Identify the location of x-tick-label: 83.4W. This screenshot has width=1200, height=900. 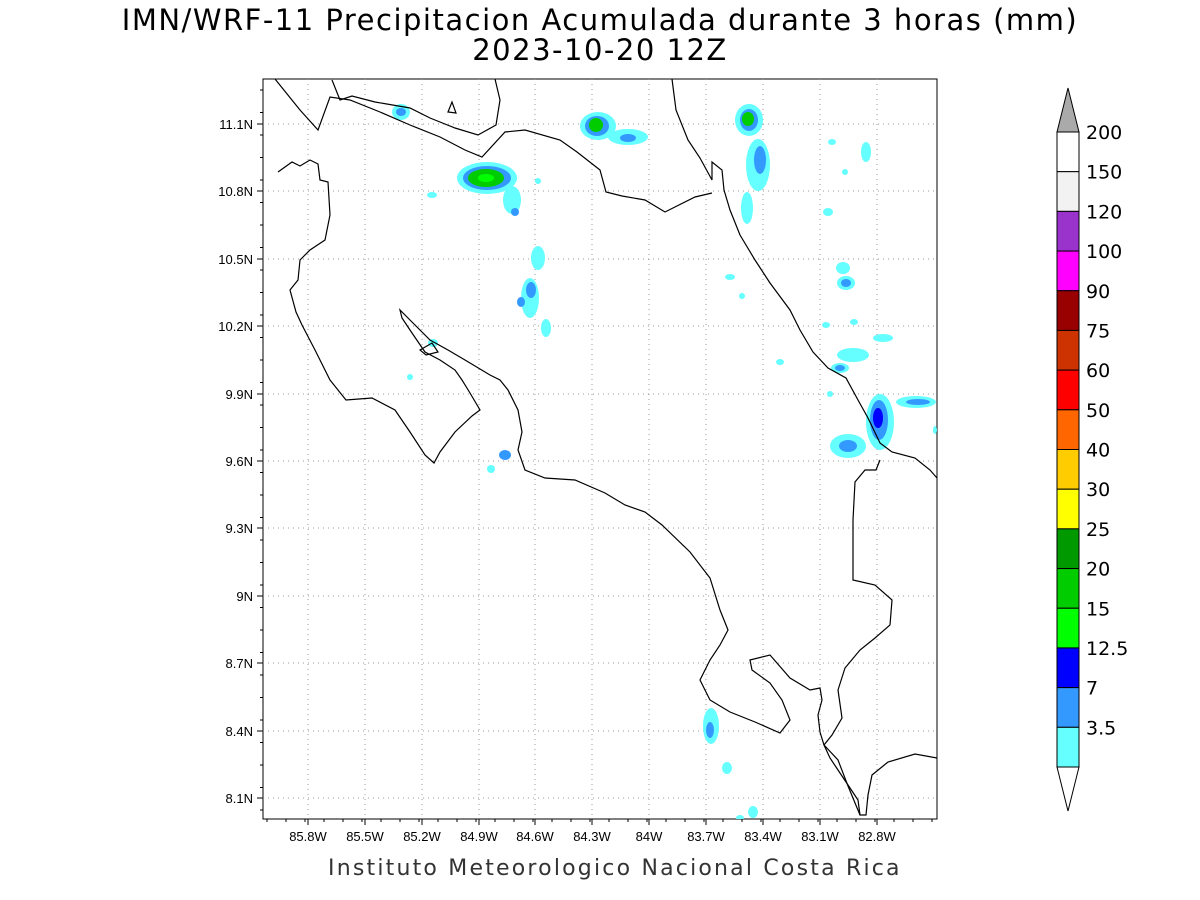
(763, 836).